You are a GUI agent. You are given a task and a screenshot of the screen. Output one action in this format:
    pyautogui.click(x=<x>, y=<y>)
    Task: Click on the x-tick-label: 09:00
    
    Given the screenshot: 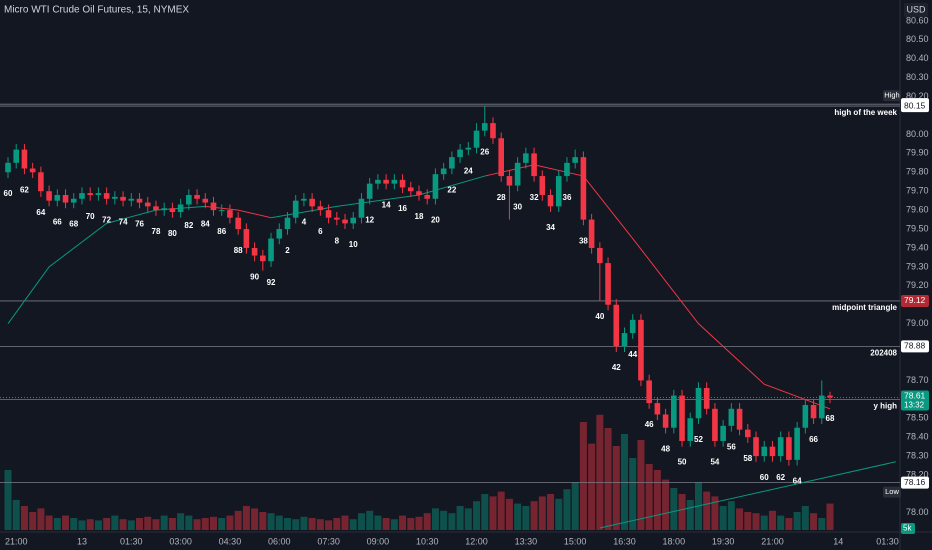 What is the action you would take?
    pyautogui.click(x=378, y=541)
    